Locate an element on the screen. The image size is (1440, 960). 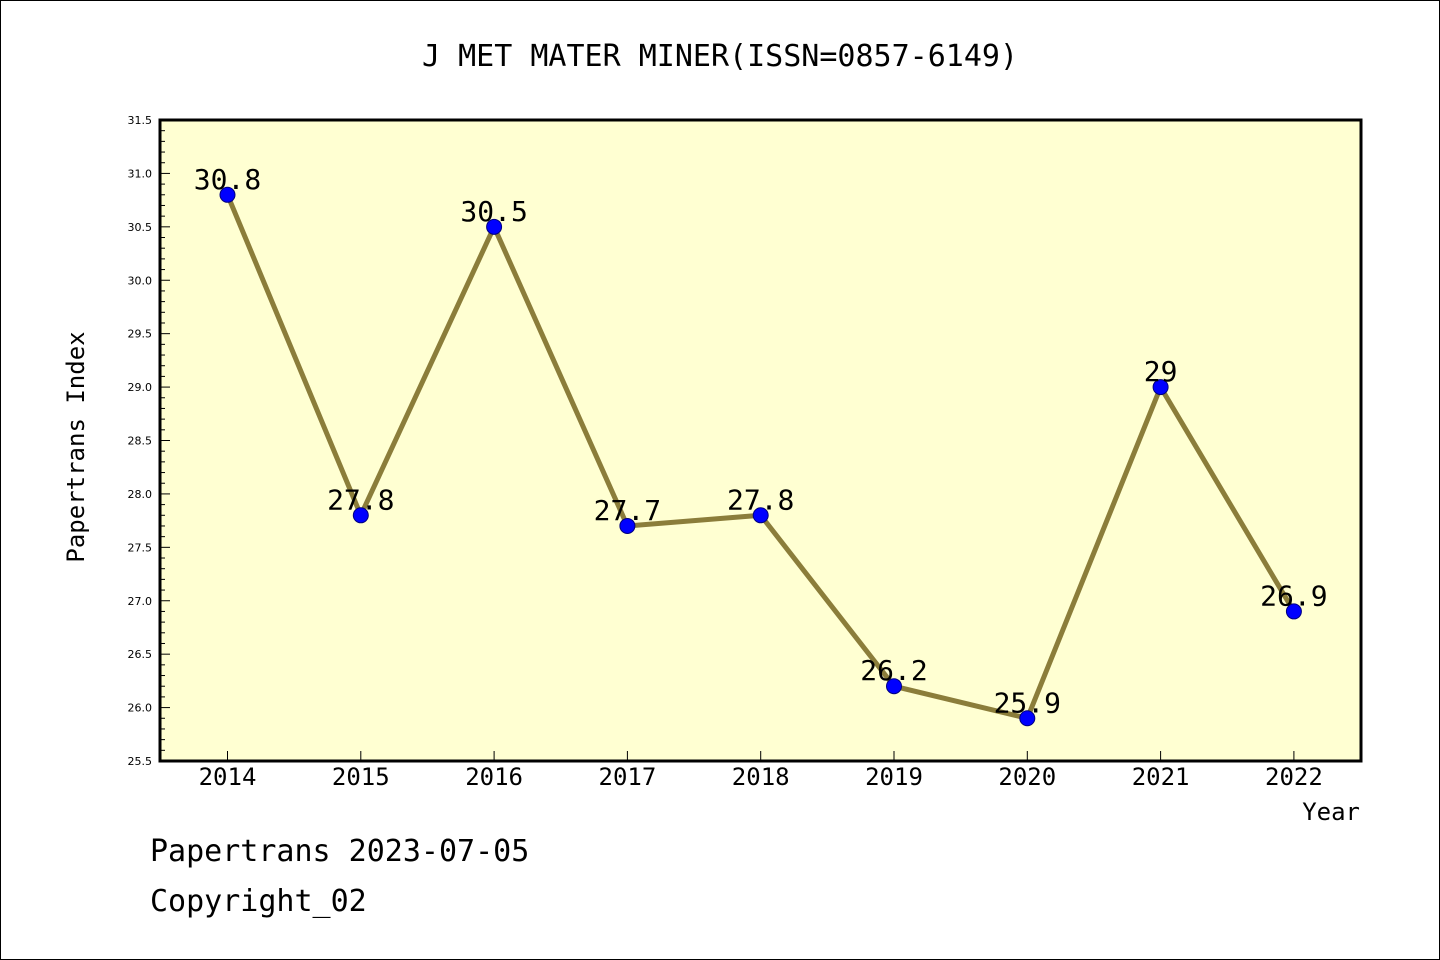
data-label: 29 is located at coordinates (1161, 371).